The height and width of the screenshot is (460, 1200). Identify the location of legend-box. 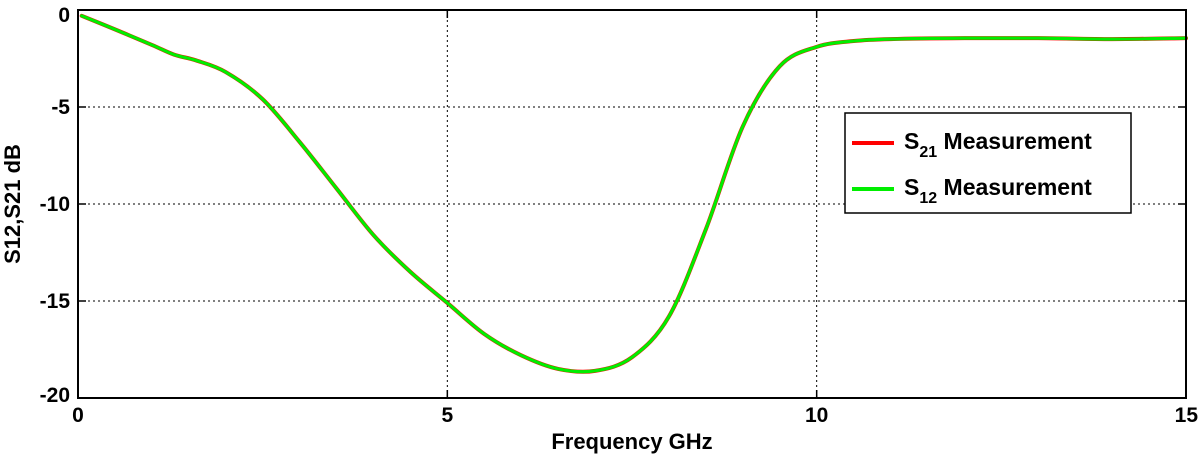
(988, 163).